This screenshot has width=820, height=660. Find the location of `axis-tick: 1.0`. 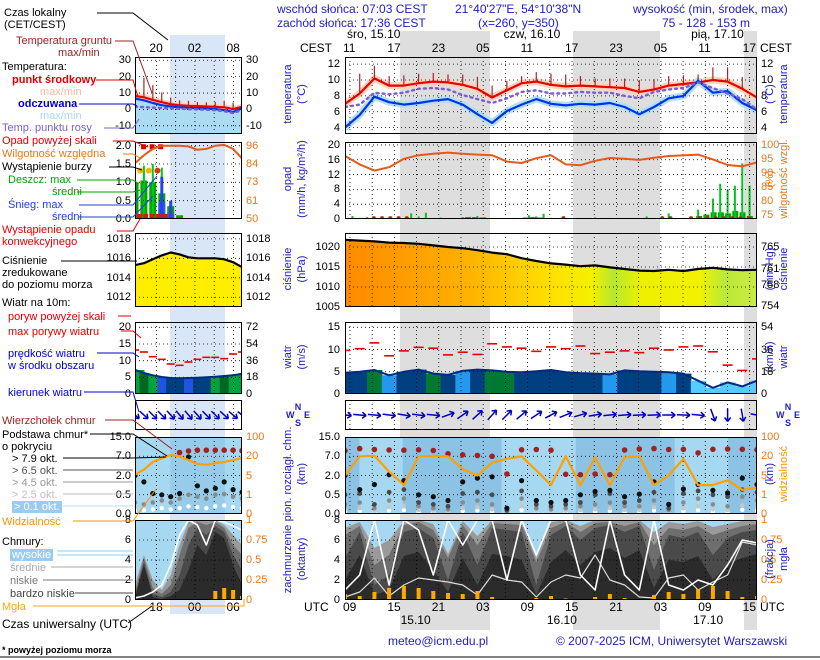

axis-tick: 1.0 is located at coordinates (123, 182).